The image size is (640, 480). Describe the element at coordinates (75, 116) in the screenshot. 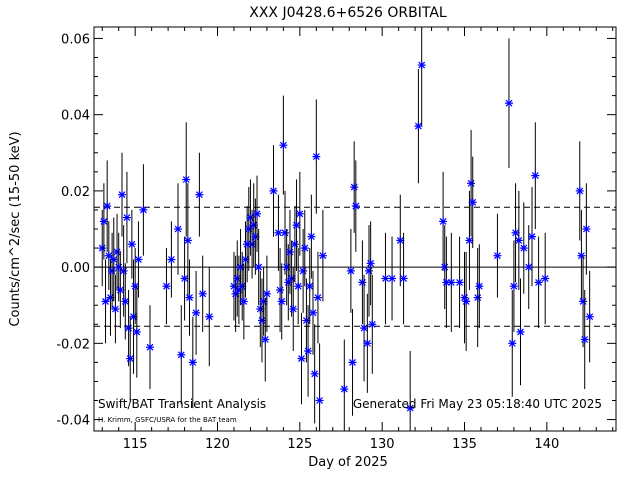

I see `y-tick-label: 0.04` at that location.